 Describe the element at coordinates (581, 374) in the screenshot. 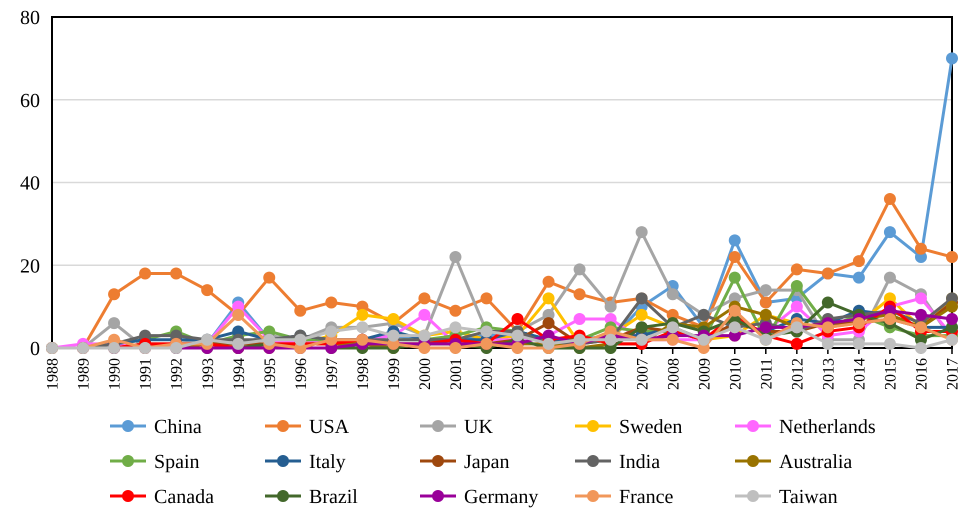

I see `x-tick-label: 2005` at that location.